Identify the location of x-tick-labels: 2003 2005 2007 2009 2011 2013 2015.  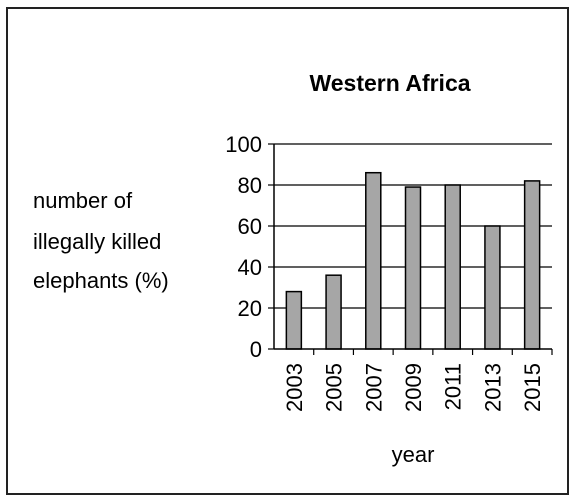
(413, 387).